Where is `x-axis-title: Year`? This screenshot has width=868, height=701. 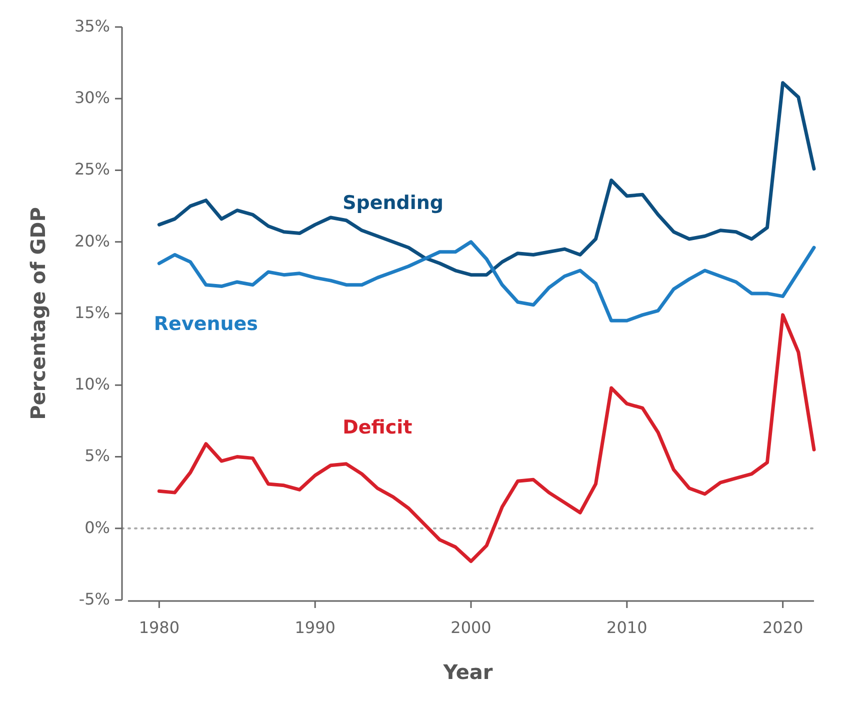 x-axis-title: Year is located at coordinates (467, 672).